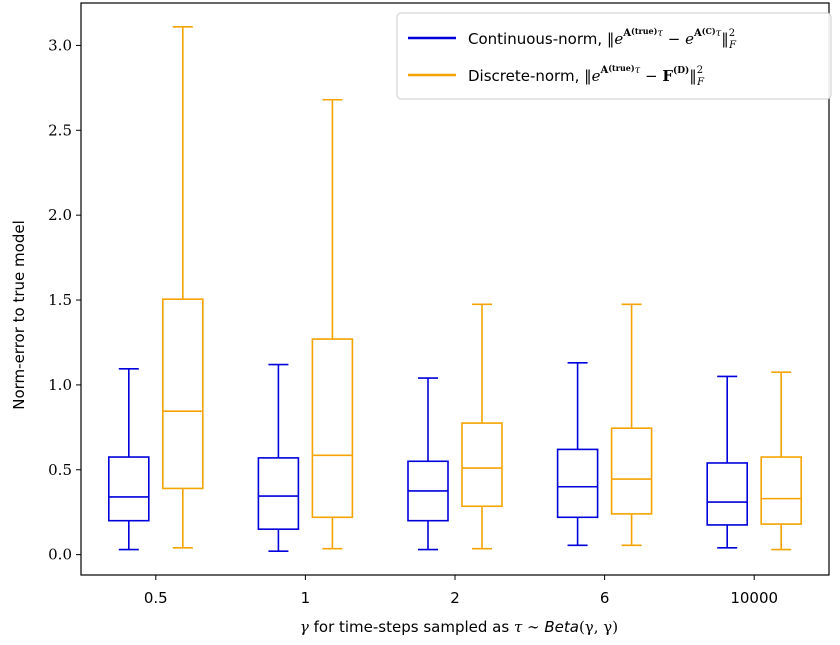  What do you see at coordinates (60, 215) in the screenshot?
I see `y-tick-label: 2.0` at bounding box center [60, 215].